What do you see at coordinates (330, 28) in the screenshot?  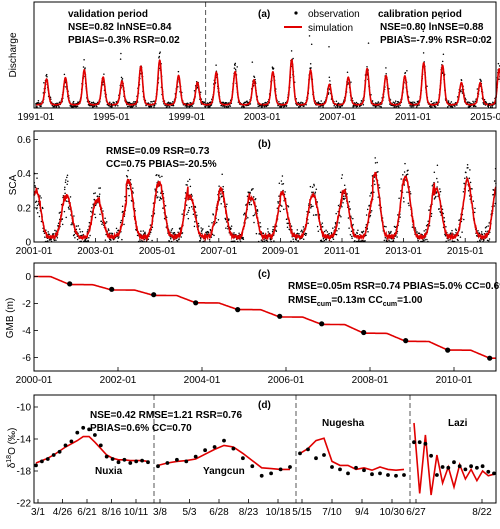 I see `legend-simulation-label: simulation` at bounding box center [330, 28].